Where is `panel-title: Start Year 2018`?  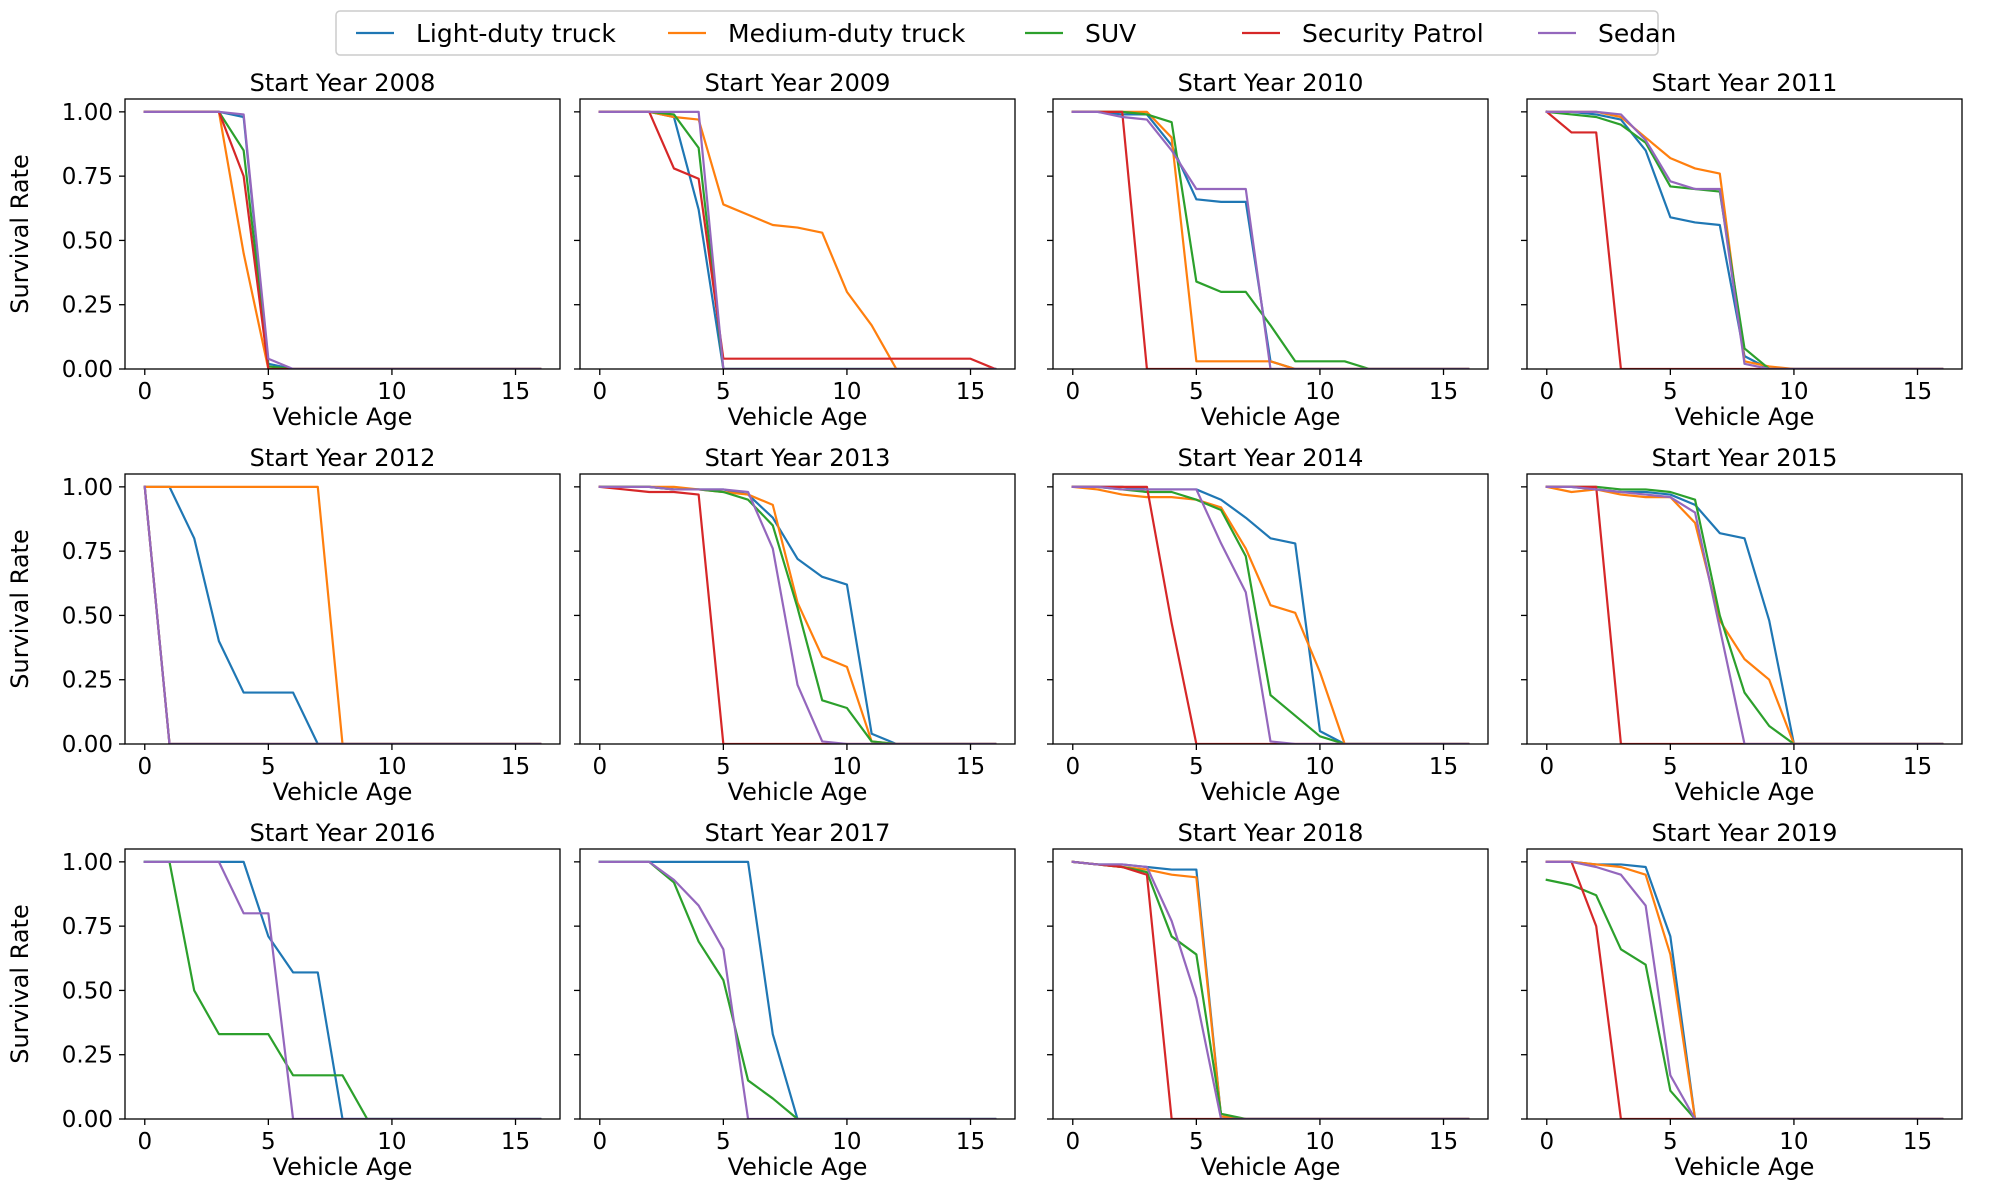 panel-title: Start Year 2018 is located at coordinates (1271, 833).